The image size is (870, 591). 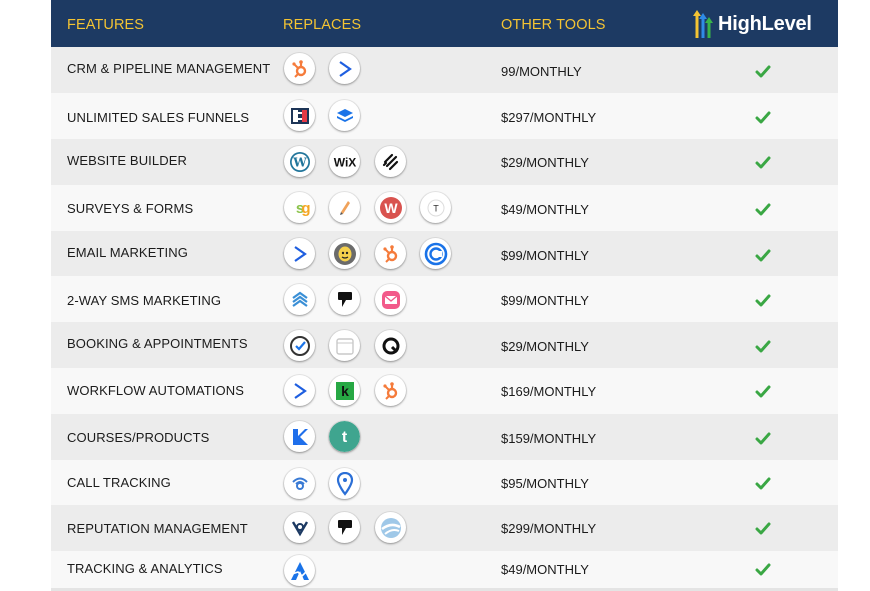 I want to click on feature-name: UNLIMITED SALES FUNNELS, so click(x=158, y=117).